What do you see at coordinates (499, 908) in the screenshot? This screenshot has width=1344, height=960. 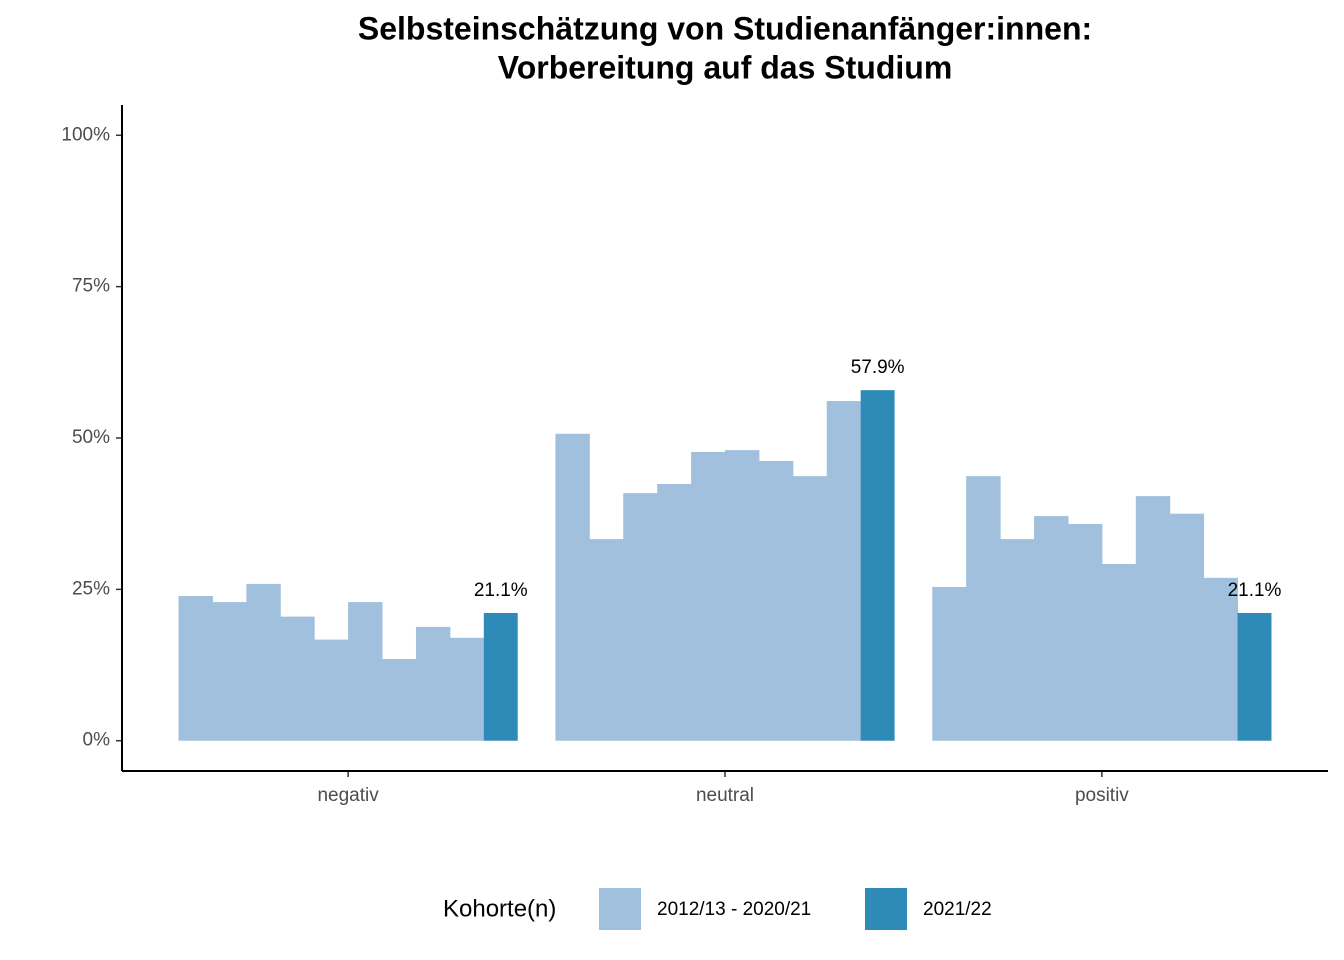 I see `legend-title: Kohorte(n)` at bounding box center [499, 908].